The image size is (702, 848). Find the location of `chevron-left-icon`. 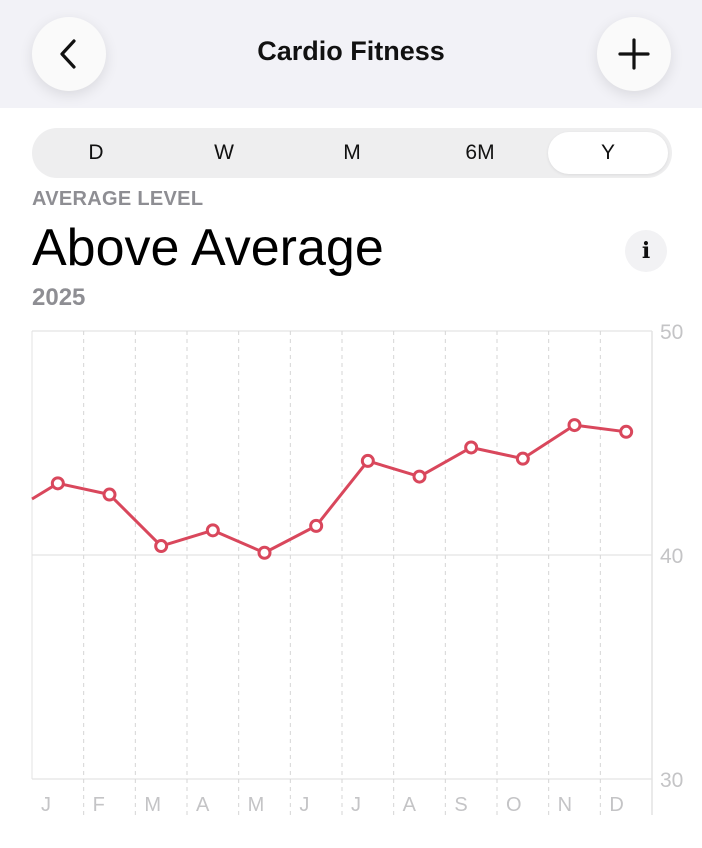

chevron-left-icon is located at coordinates (68, 54).